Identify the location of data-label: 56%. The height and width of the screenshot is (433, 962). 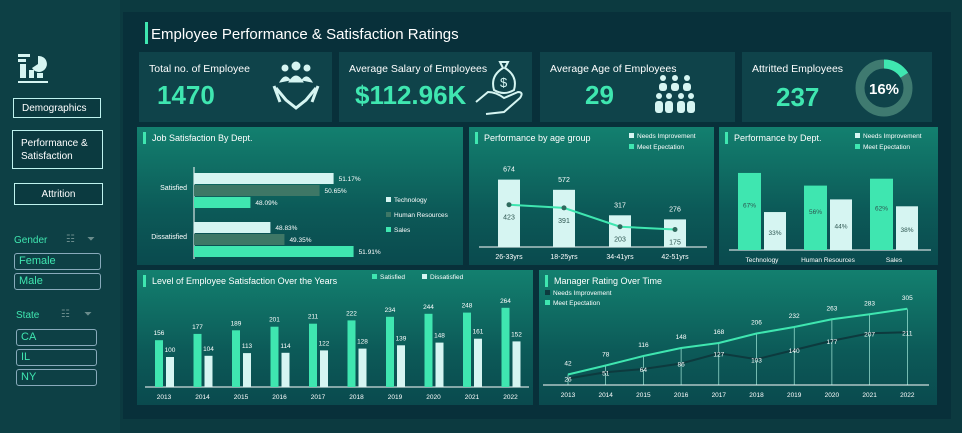
(815, 212).